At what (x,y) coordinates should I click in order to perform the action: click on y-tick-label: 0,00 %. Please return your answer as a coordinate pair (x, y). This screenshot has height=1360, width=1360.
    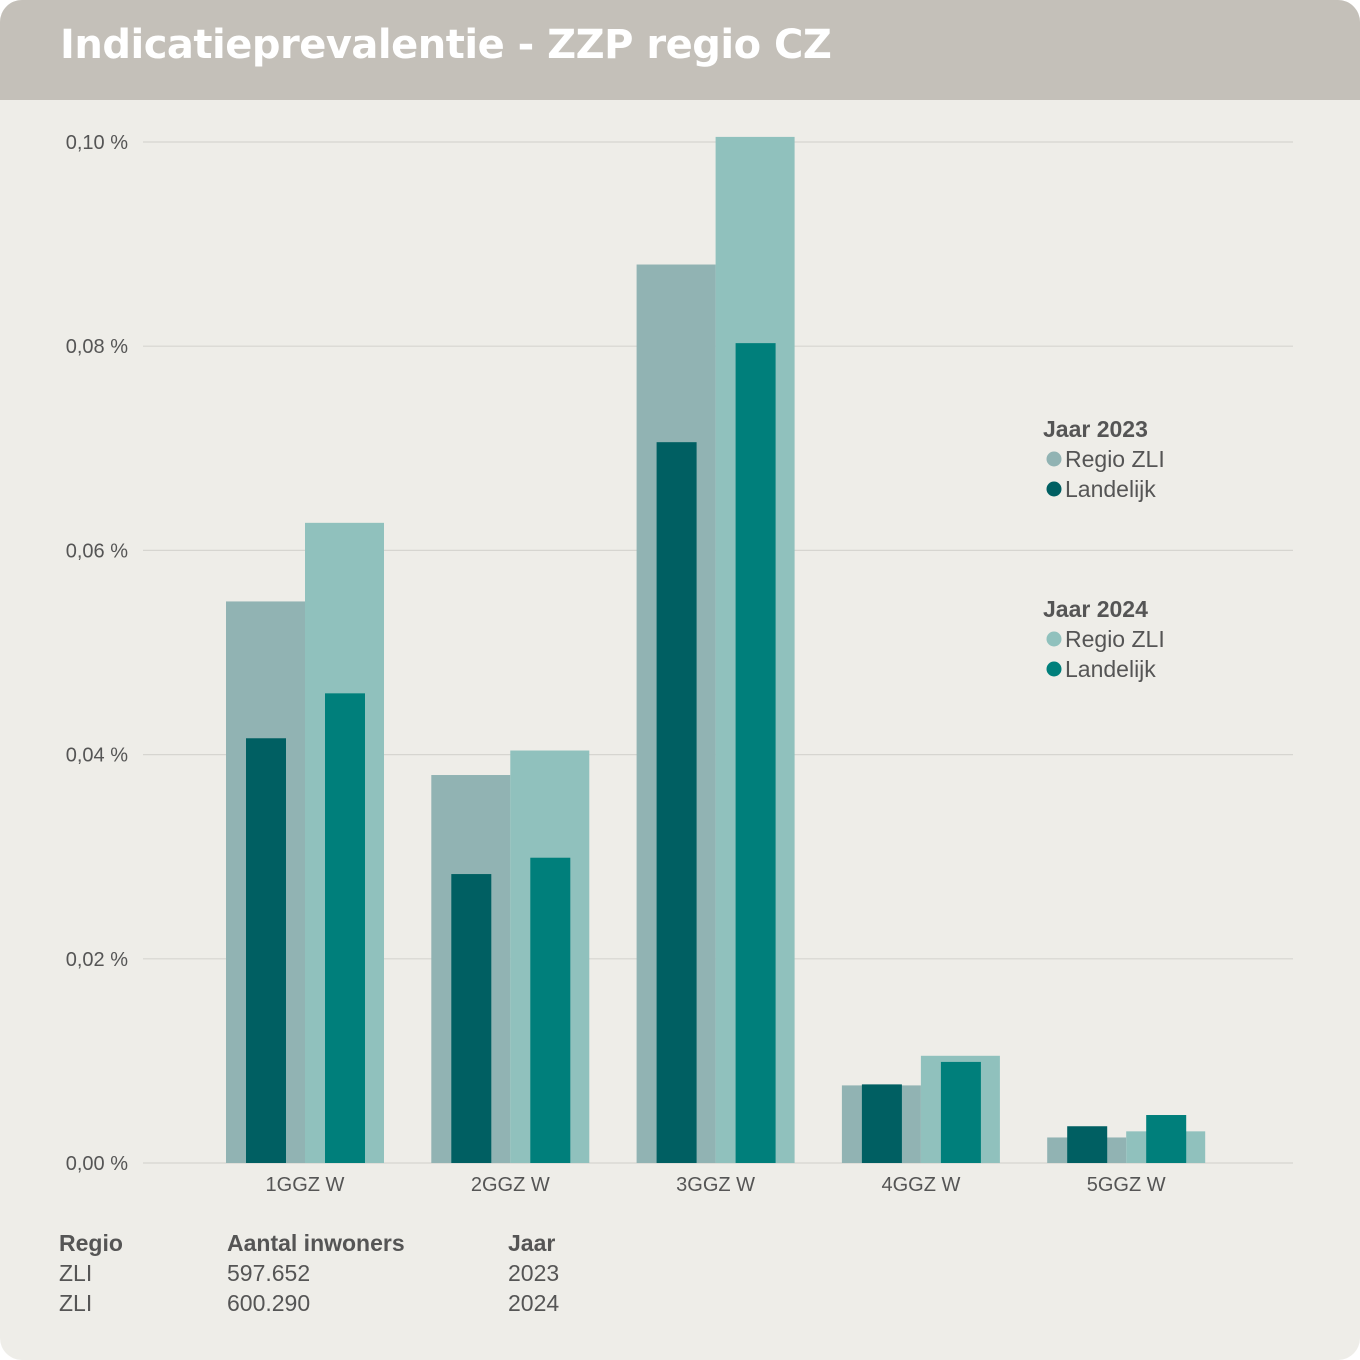
    Looking at the image, I should click on (97, 1164).